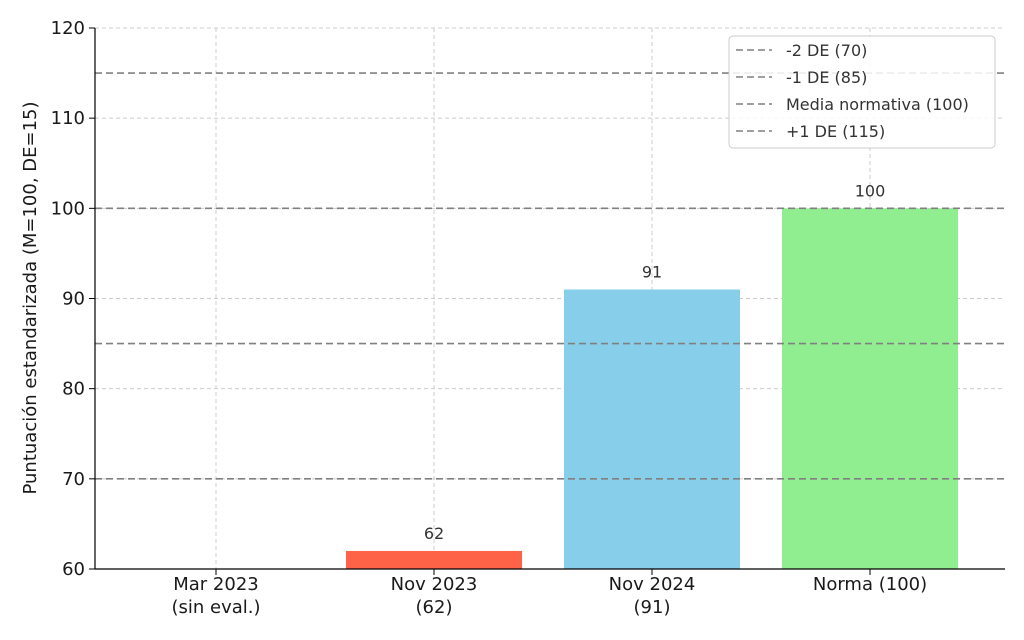  What do you see at coordinates (68, 28) in the screenshot?
I see `y-tick-label: 120` at bounding box center [68, 28].